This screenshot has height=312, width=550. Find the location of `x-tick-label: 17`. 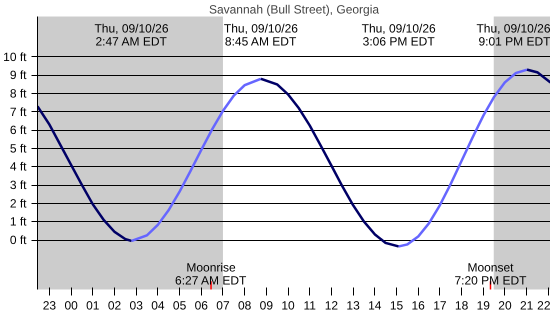

x-tick-label: 17 is located at coordinates (440, 305).